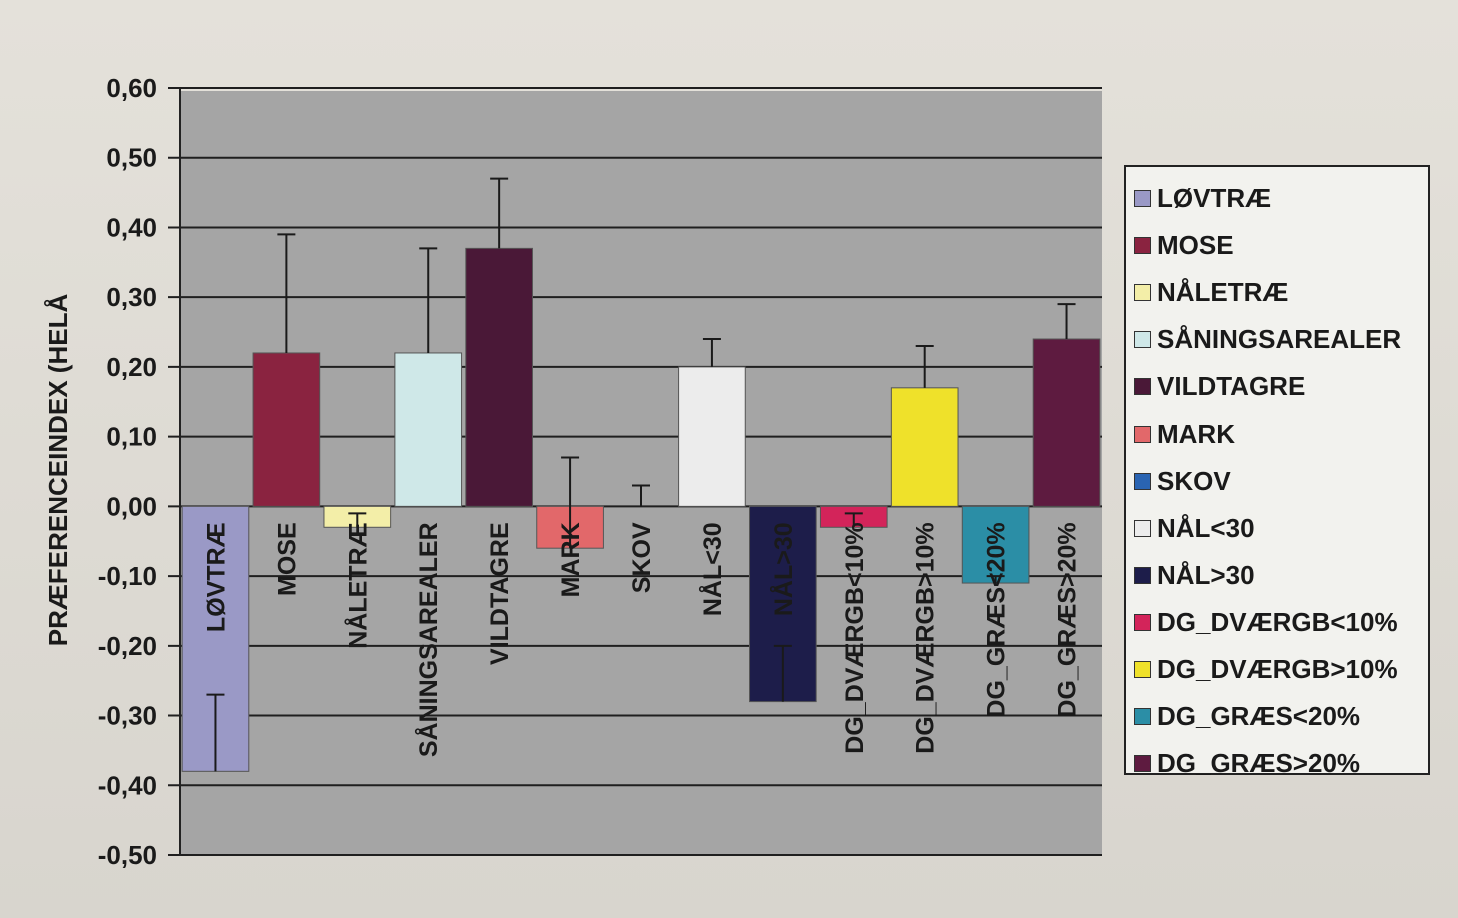 The width and height of the screenshot is (1458, 918). I want to click on legend-label: LØVTRÆ, so click(1214, 198).